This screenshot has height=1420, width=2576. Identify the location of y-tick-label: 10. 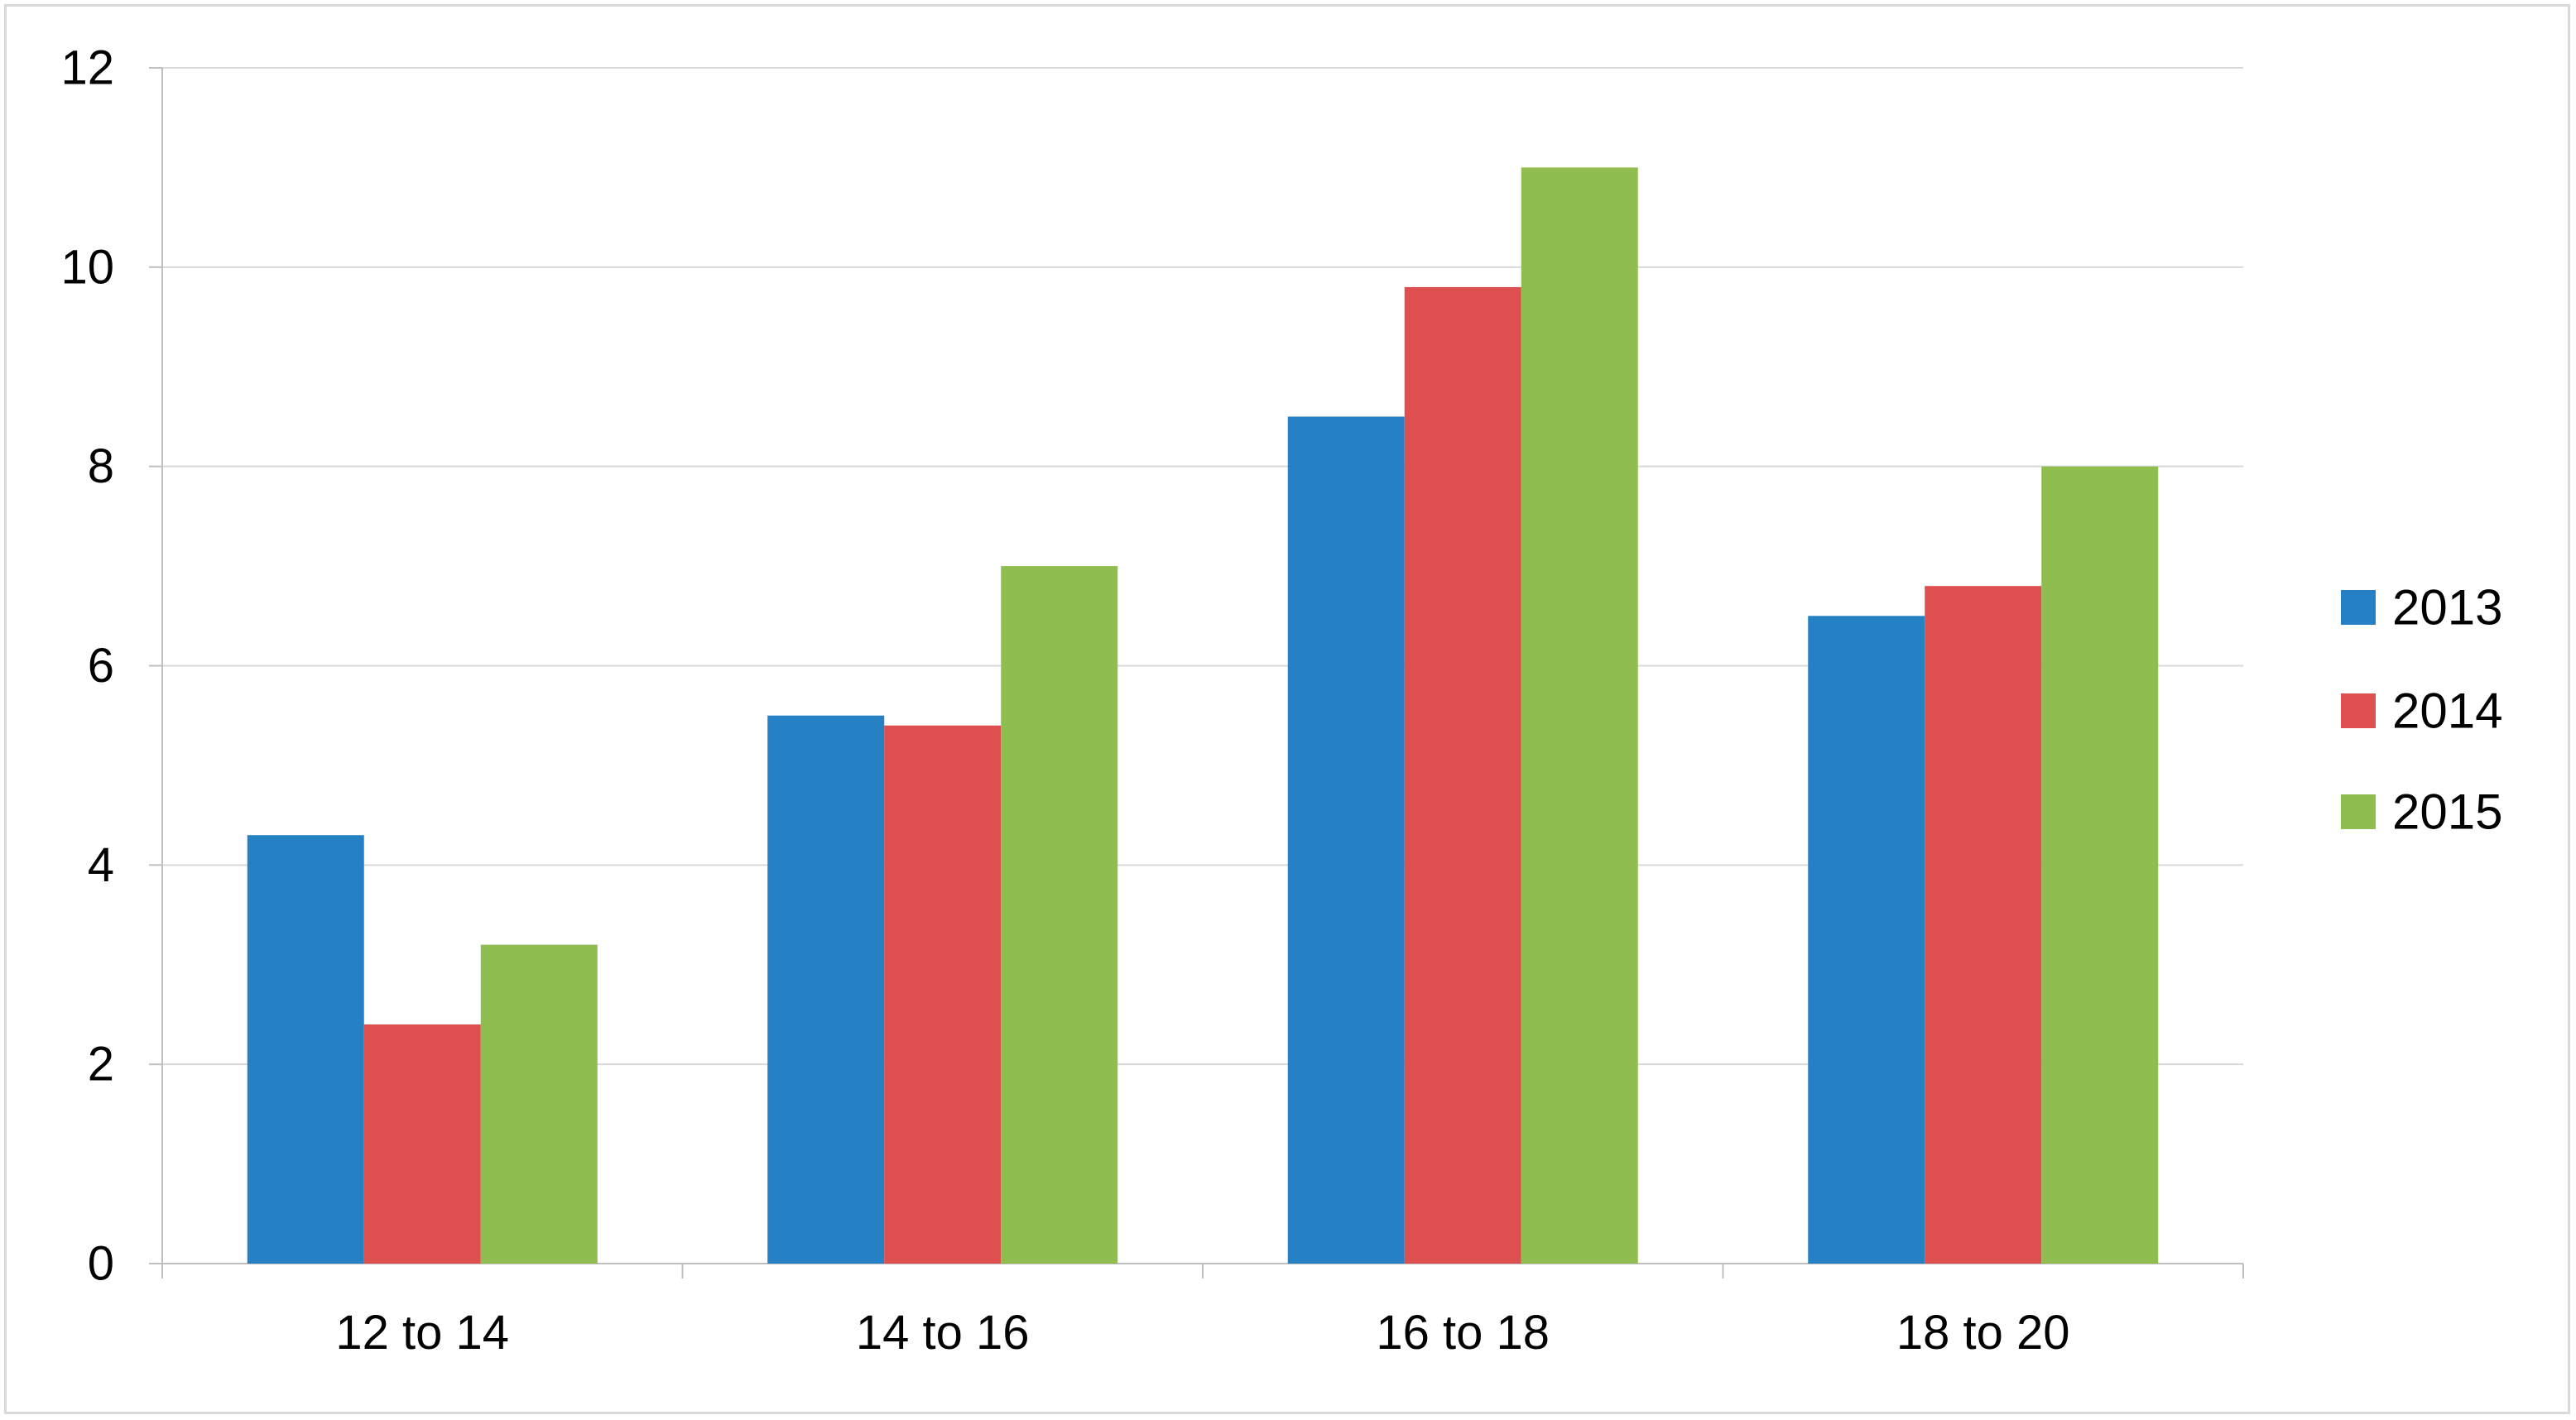
(87, 267).